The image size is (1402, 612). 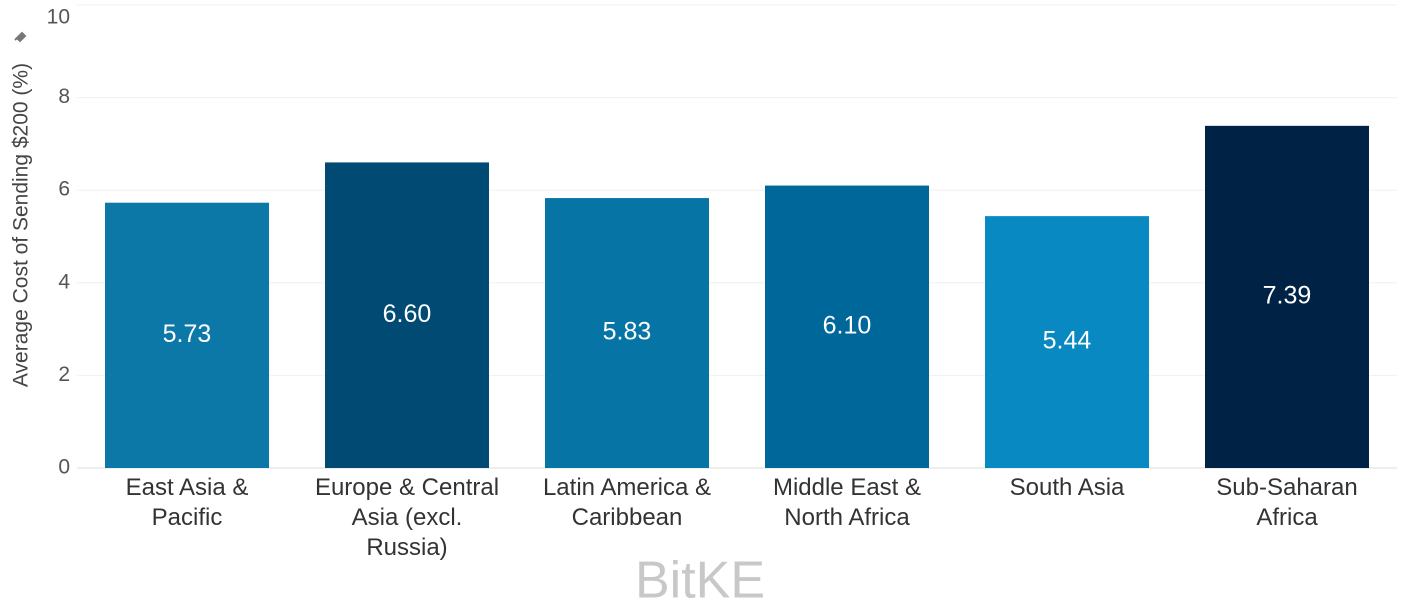 I want to click on value-label: 5.83, so click(x=627, y=332).